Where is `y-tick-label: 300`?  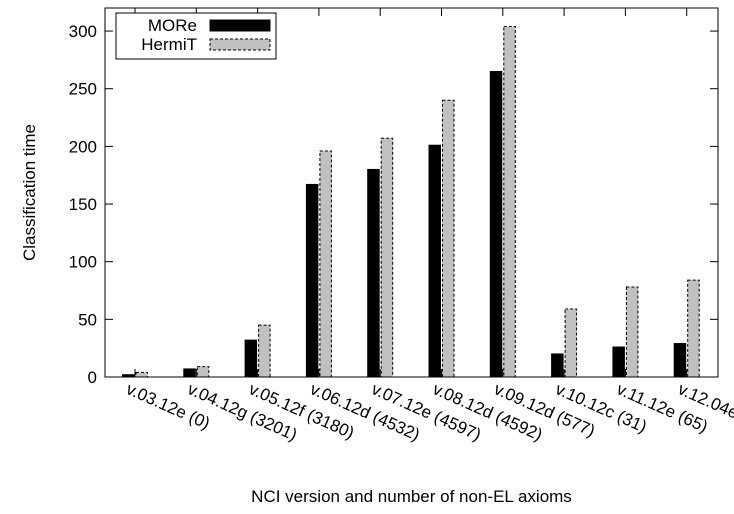 y-tick-label: 300 is located at coordinates (83, 31).